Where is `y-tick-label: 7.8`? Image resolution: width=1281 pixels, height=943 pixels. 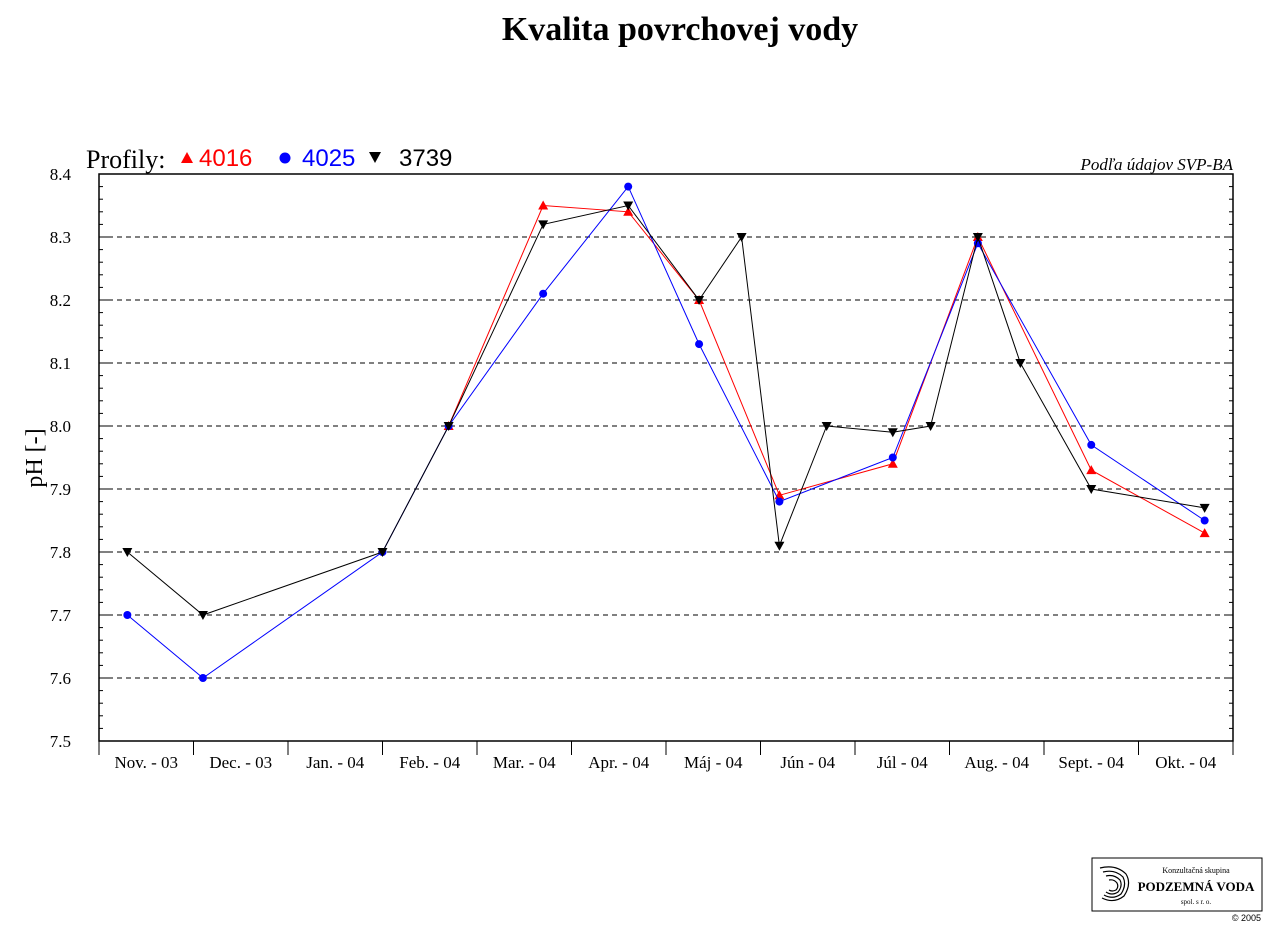
y-tick-label: 7.8 is located at coordinates (60, 552).